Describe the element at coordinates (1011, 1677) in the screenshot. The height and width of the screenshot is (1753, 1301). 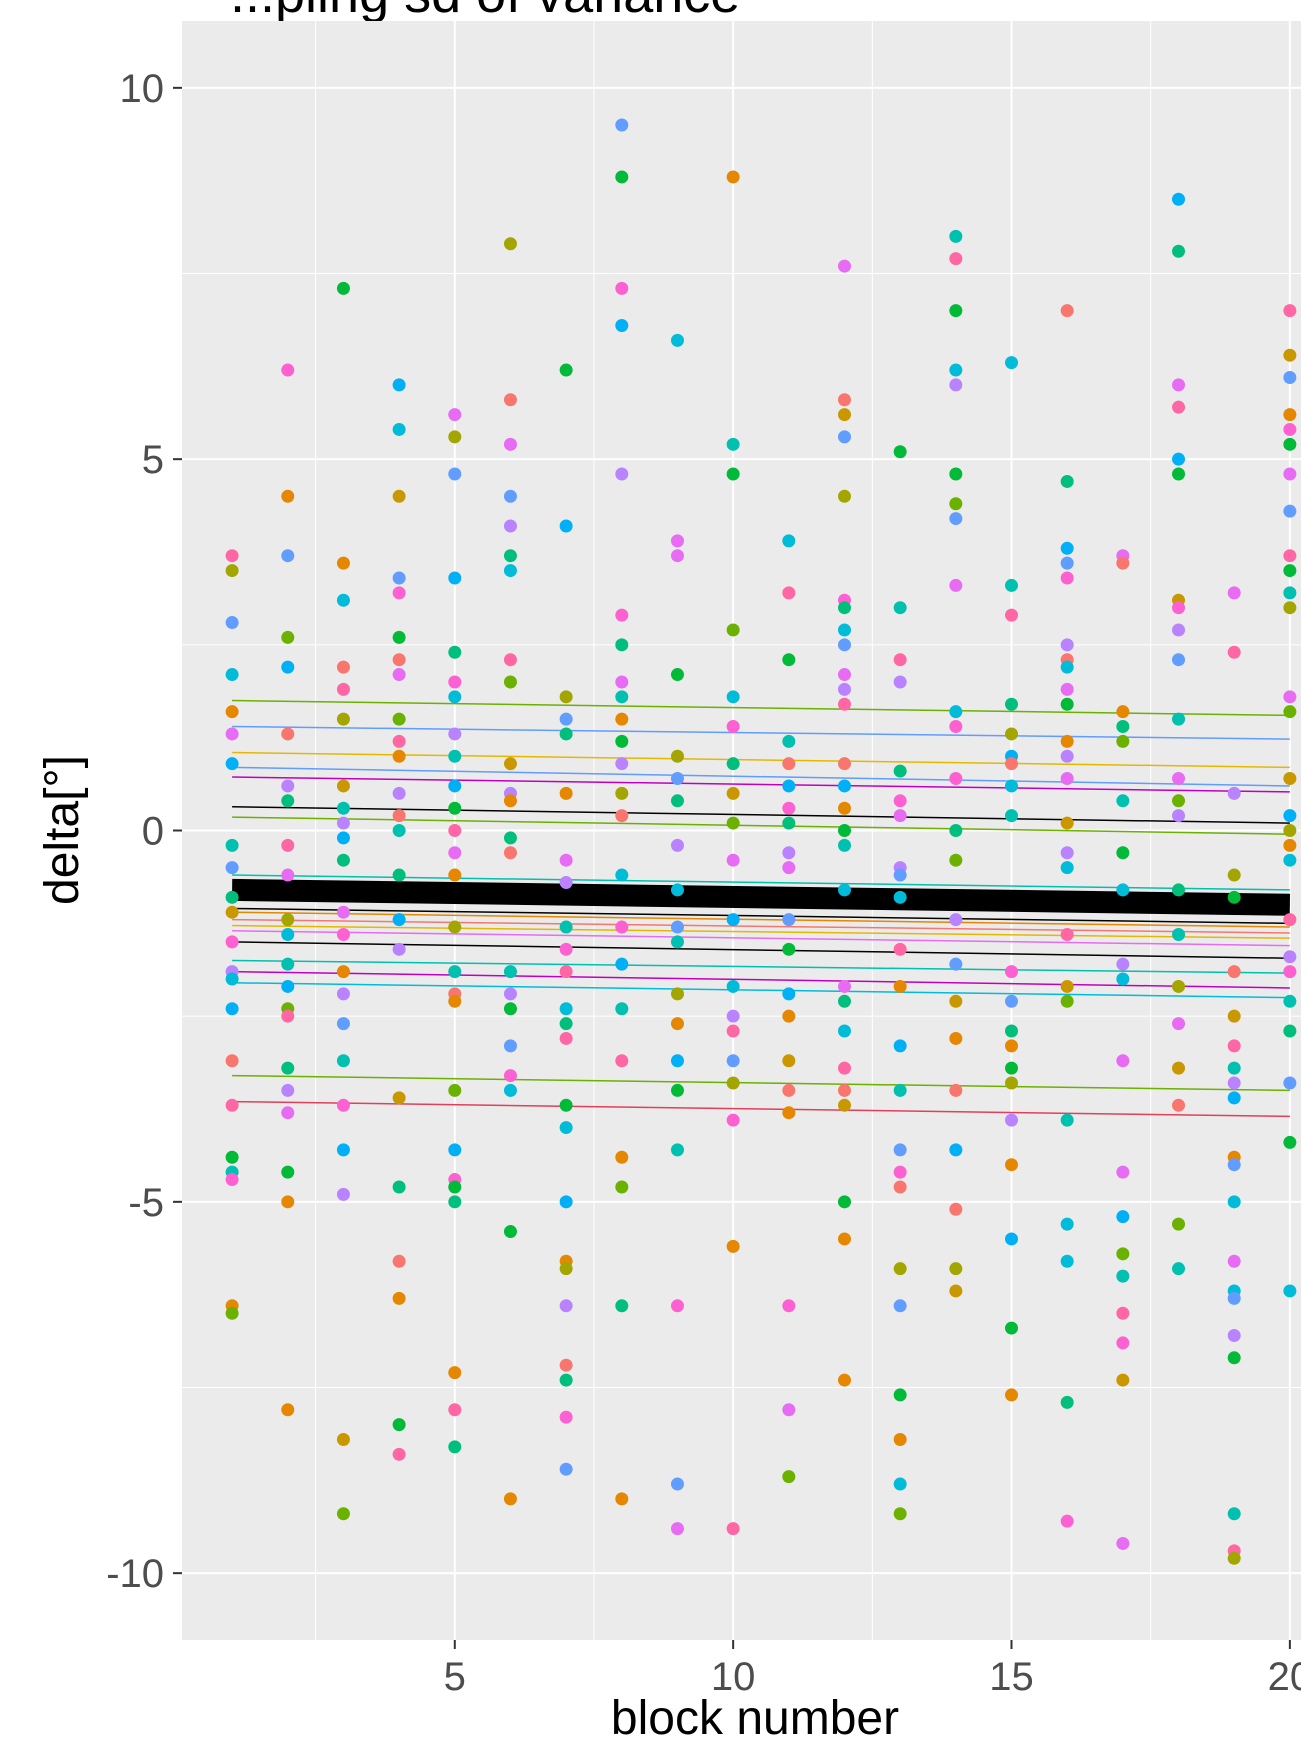
I see `x-tick-label: 15` at that location.